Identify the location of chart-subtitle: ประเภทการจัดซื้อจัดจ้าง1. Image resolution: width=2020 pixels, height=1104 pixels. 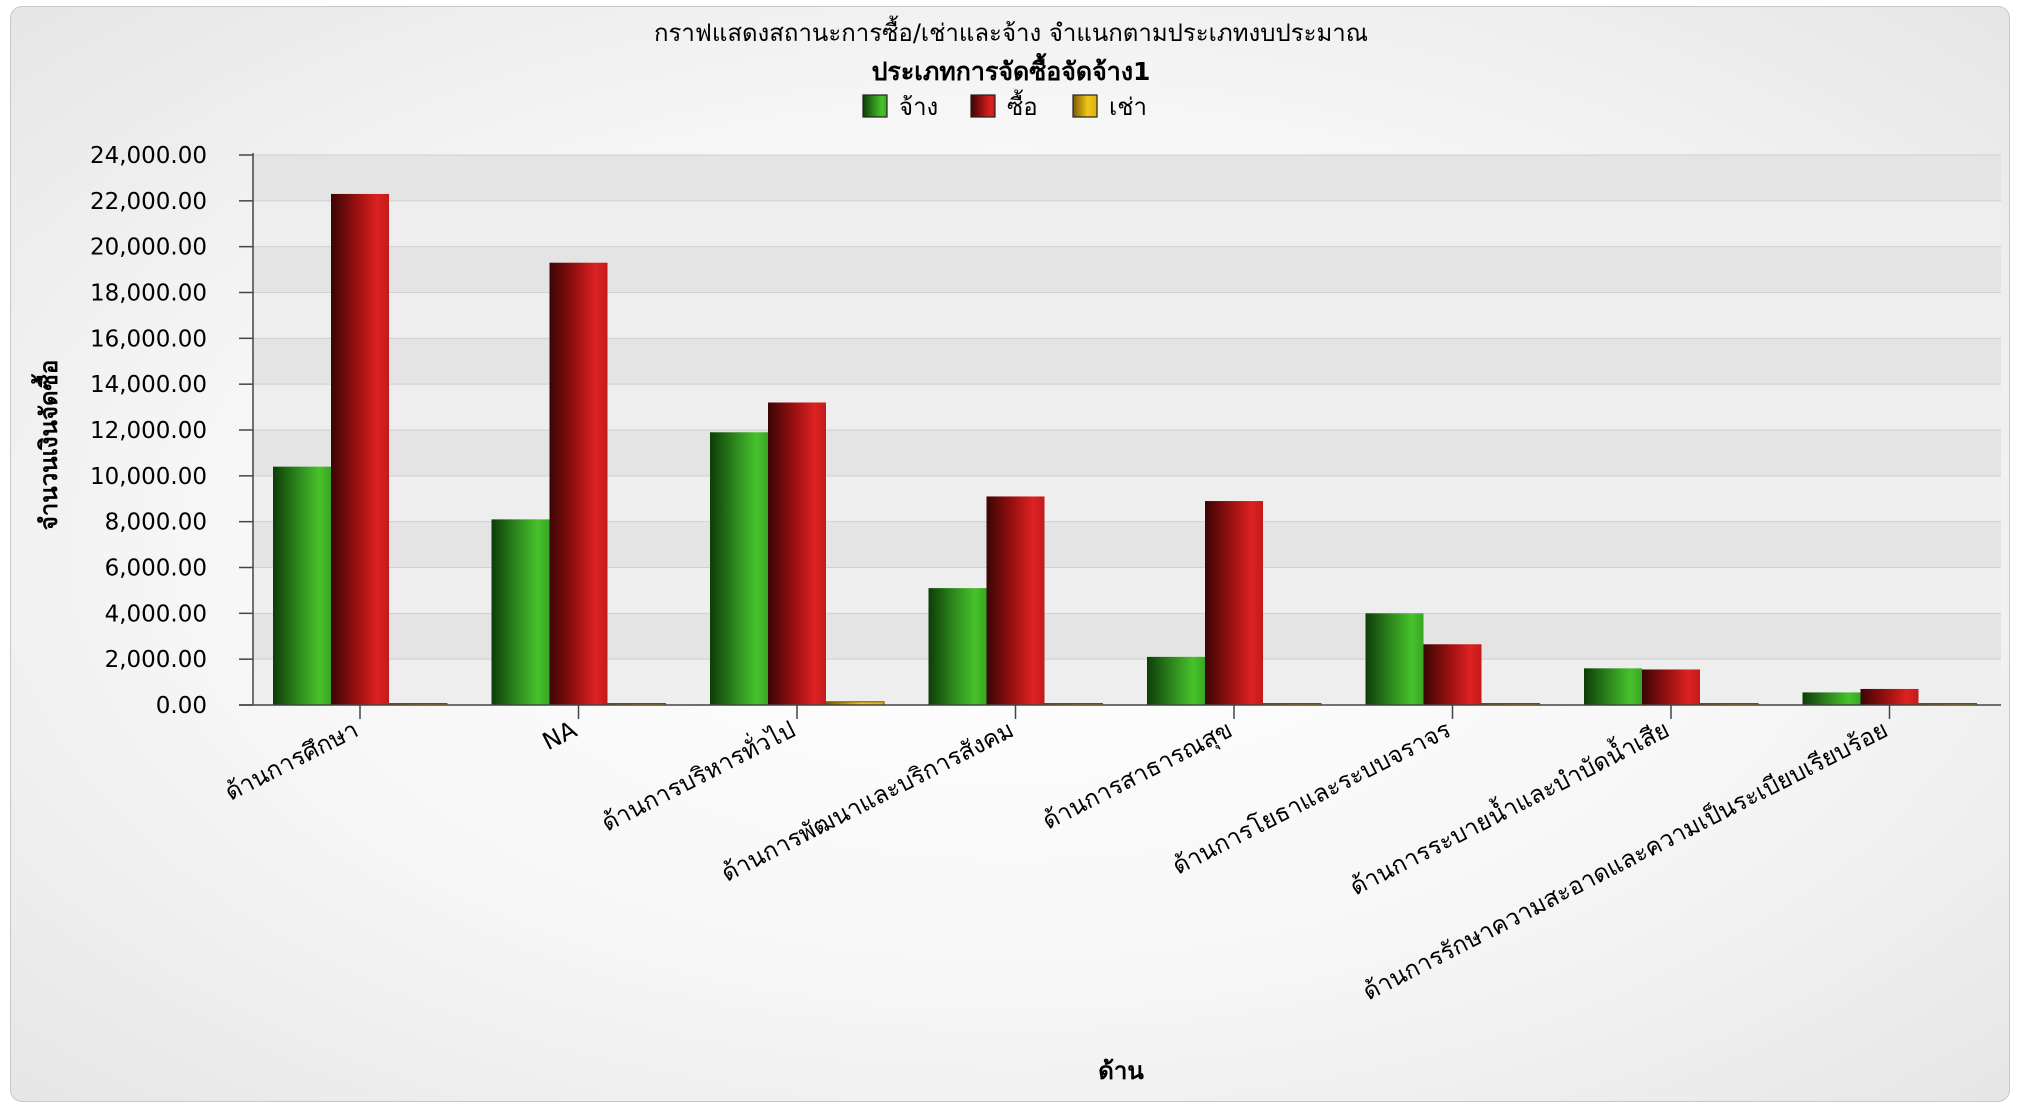
(1011, 69).